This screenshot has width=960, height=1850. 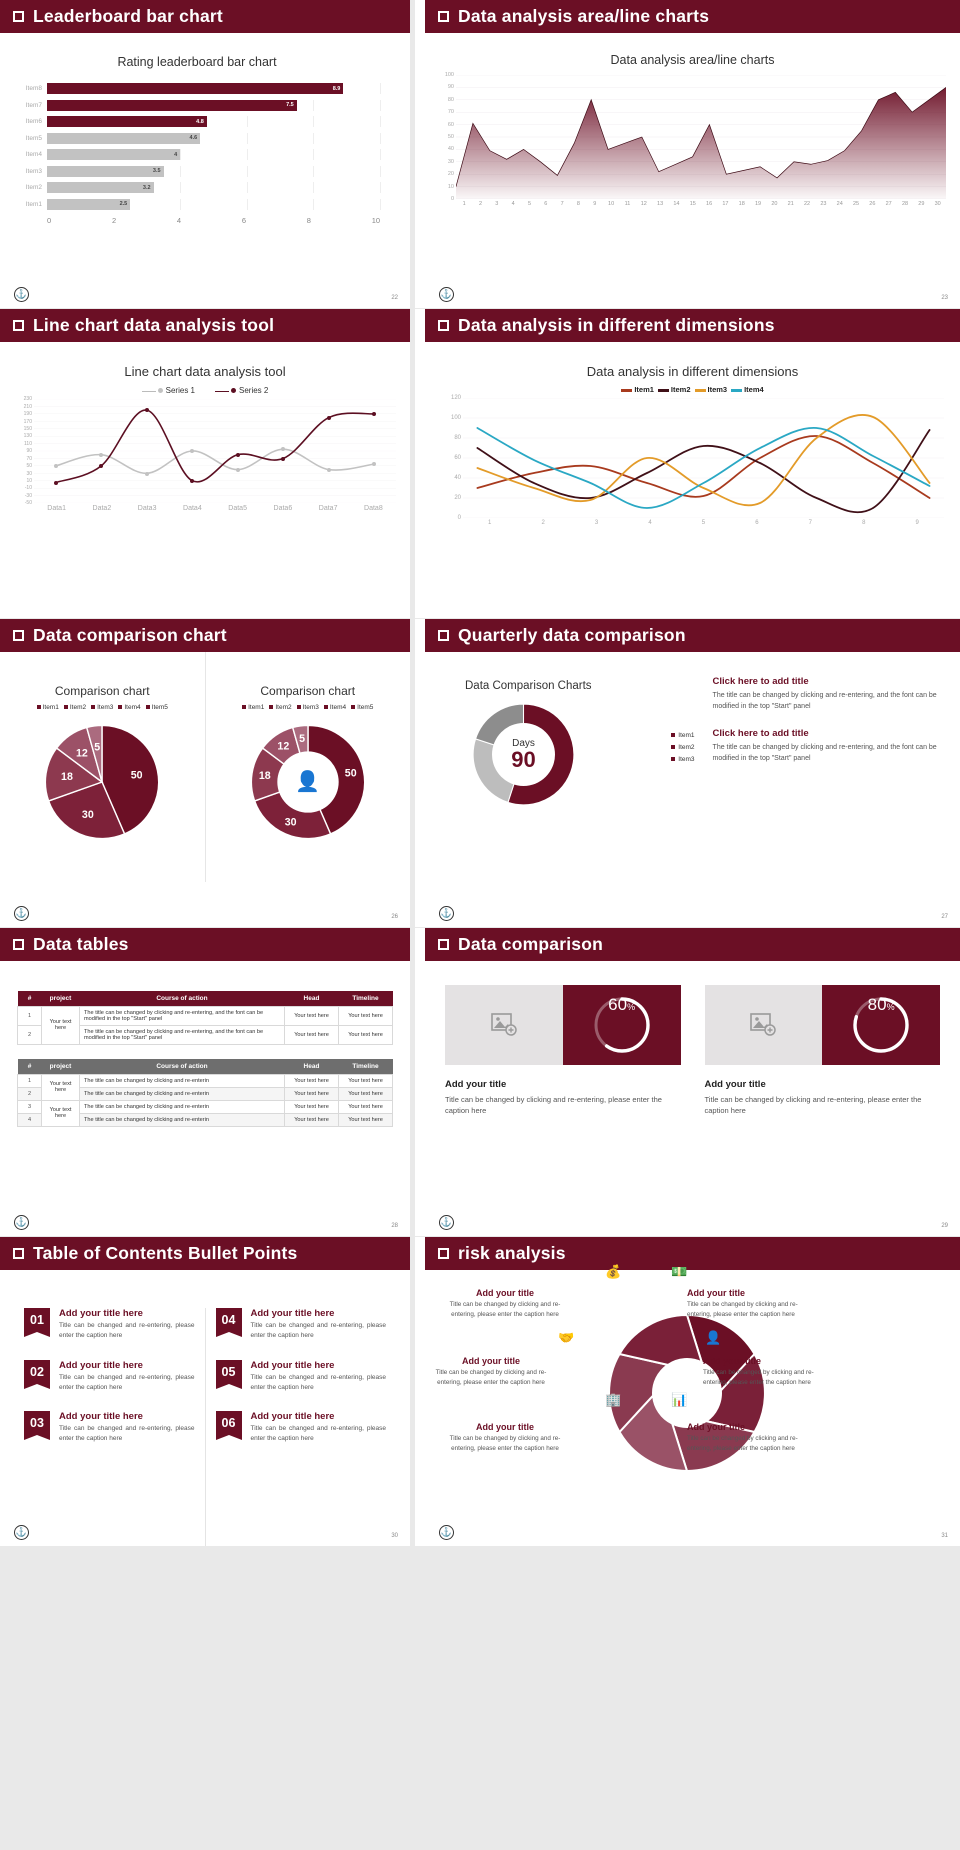 What do you see at coordinates (228, 1426) in the screenshot?
I see `toc-number: 06` at bounding box center [228, 1426].